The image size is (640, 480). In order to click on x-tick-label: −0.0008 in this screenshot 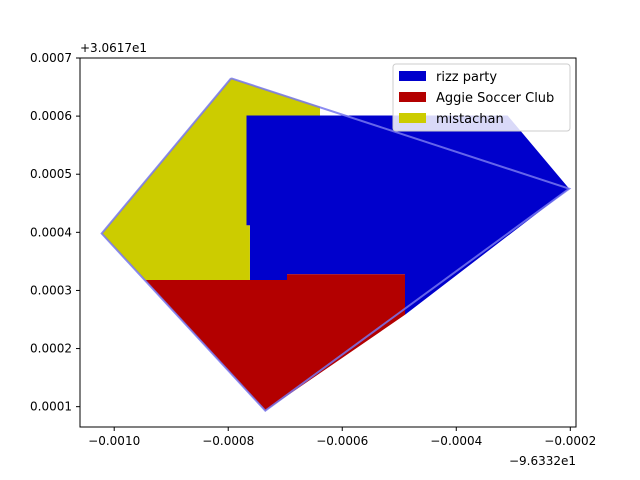, I will do `click(228, 441)`.